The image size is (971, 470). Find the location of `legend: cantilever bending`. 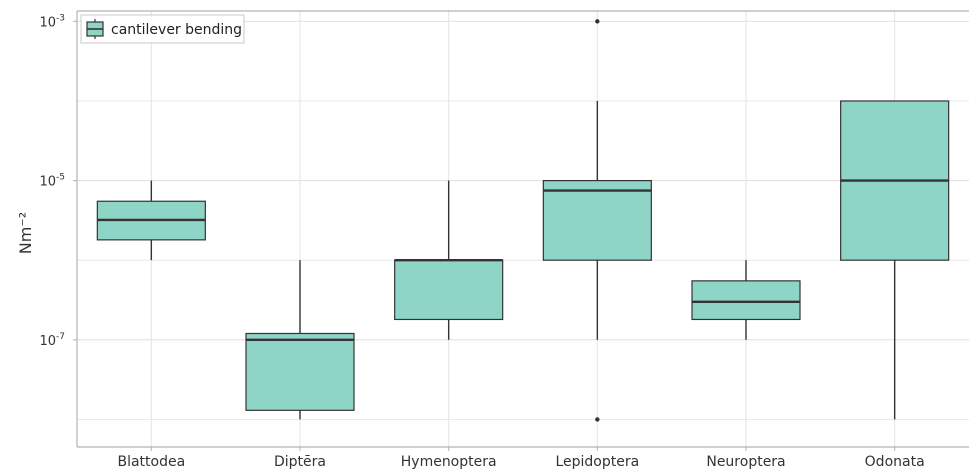

legend: cantilever bending is located at coordinates (162, 29).